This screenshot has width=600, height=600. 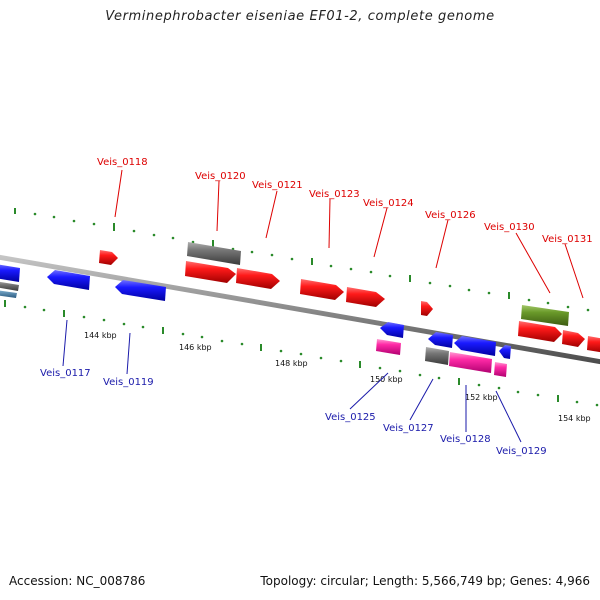 I want to click on scale-label-150: 150 kbp, so click(x=386, y=379).